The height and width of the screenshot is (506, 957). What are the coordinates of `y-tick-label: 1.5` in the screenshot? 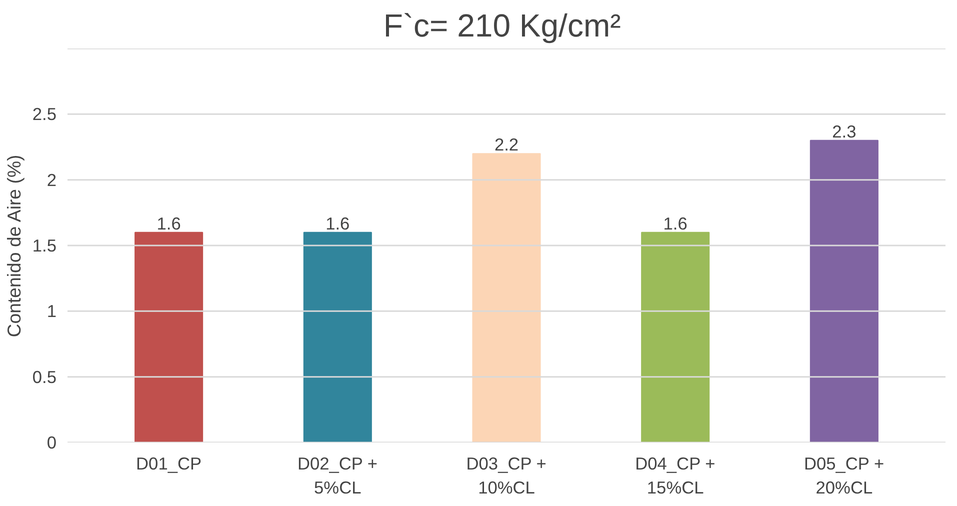 It's located at (44, 246).